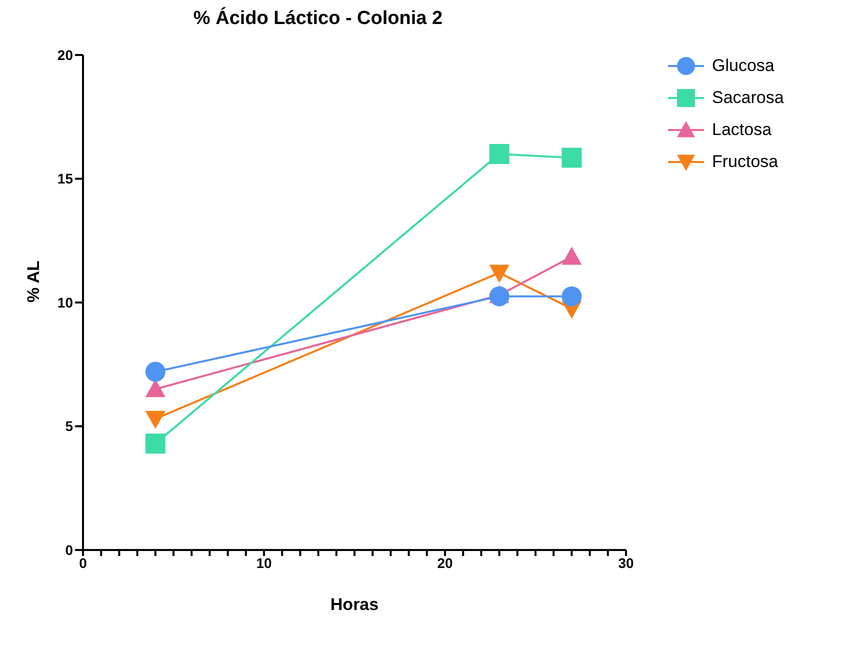 The image size is (864, 658). I want to click on legend-label: Fructosa, so click(745, 162).